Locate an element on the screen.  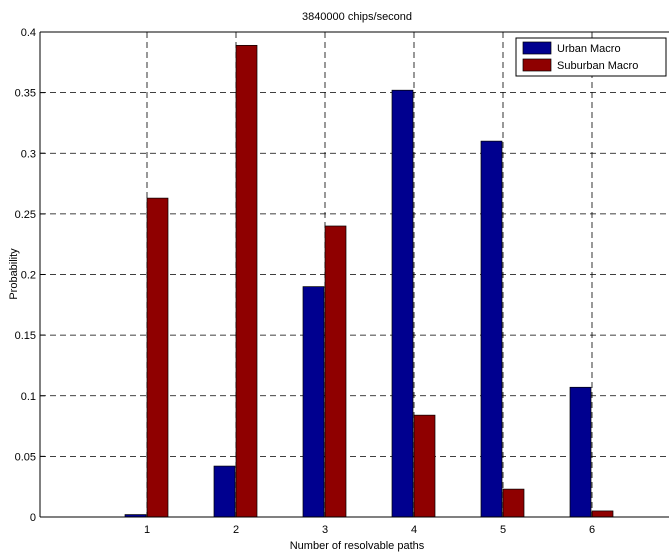
x-axis-title: Number of resolvable paths is located at coordinates (357, 546).